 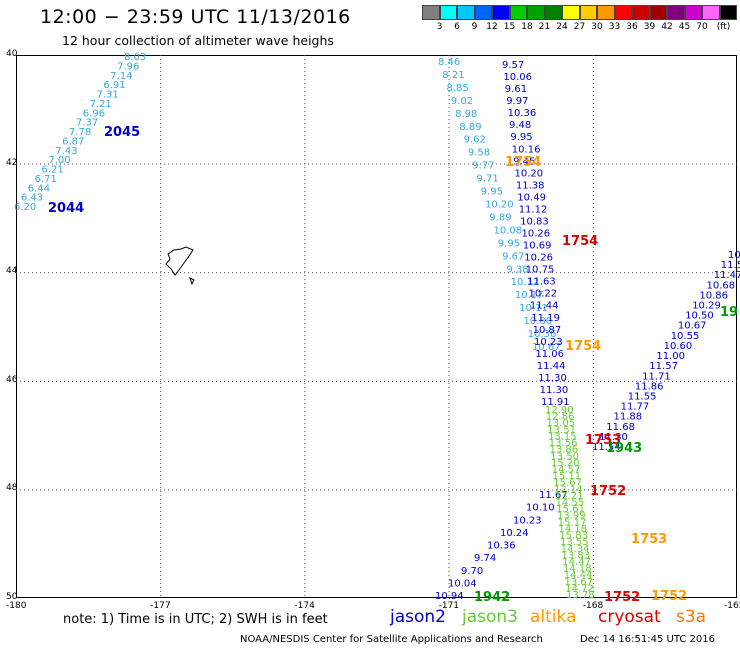 I want to click on pass-time-label: 1753, so click(x=649, y=539).